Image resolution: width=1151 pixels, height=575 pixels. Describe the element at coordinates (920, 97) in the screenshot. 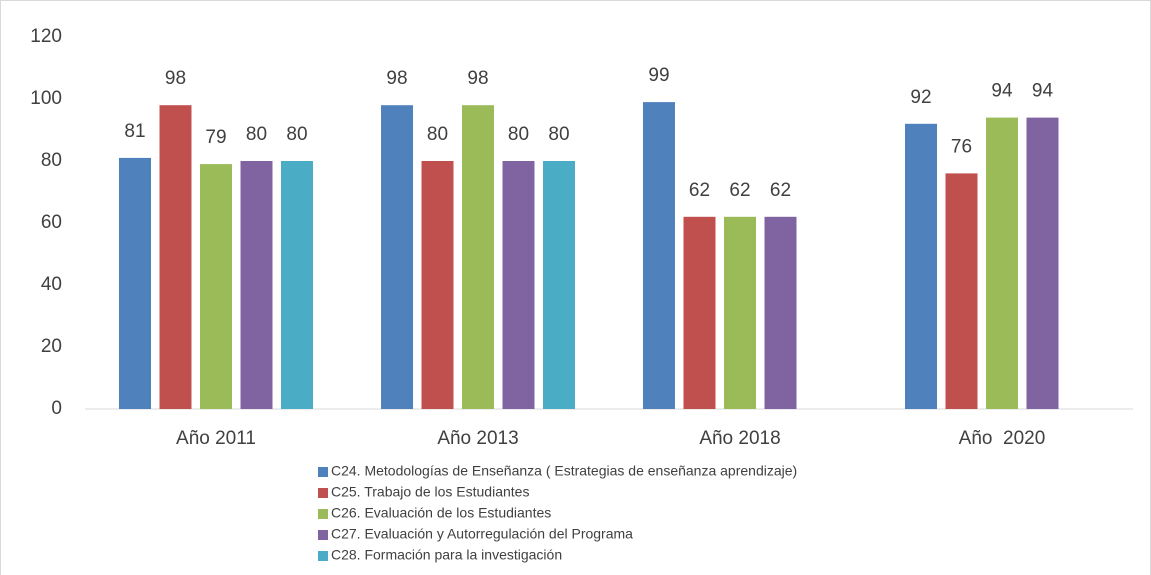

I see `data-label: 92` at that location.